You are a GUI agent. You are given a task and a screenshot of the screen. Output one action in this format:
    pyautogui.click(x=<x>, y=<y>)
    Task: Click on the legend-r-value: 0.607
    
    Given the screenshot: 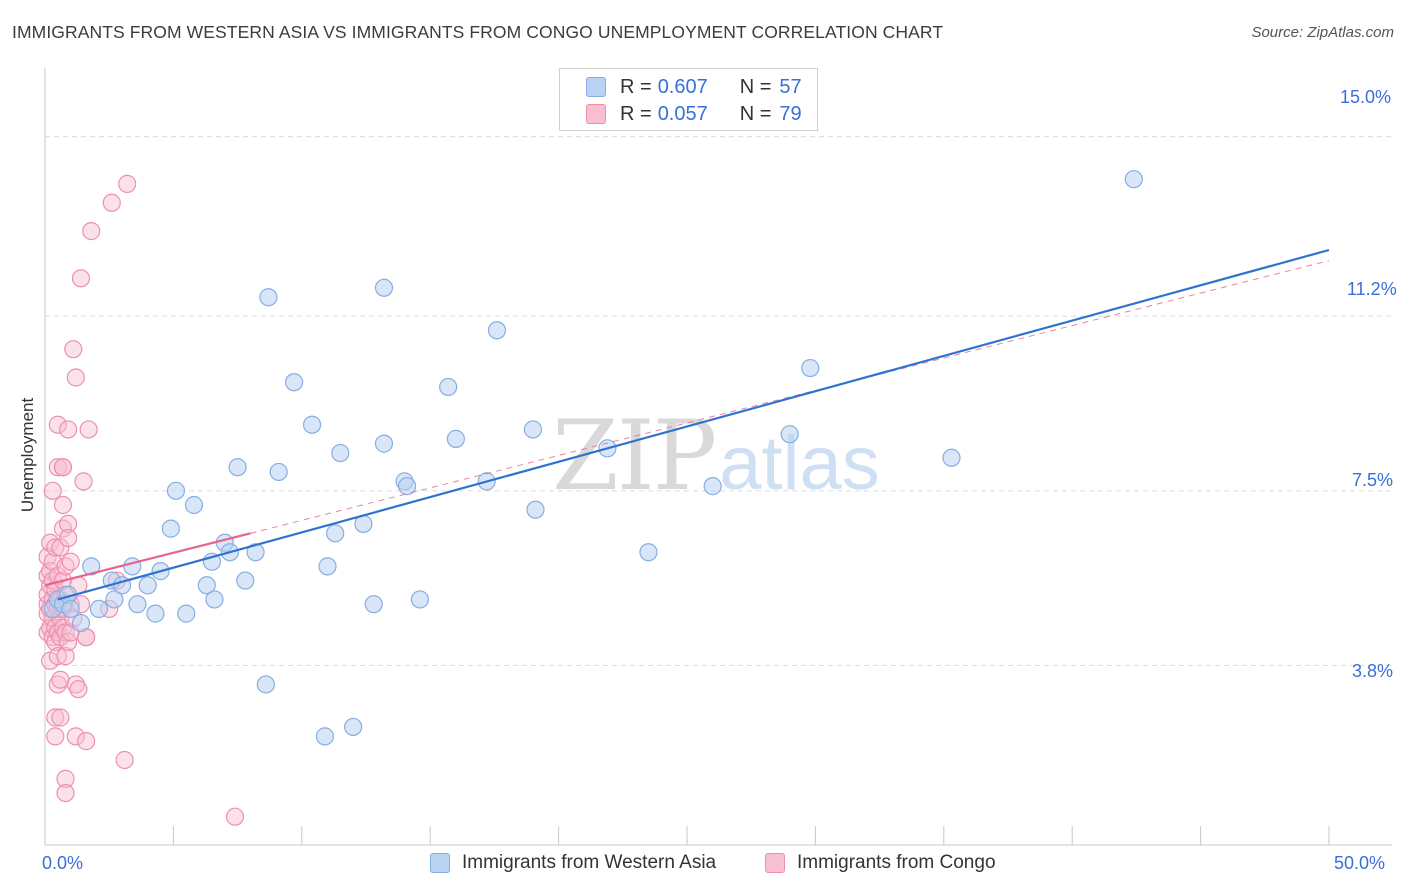 What is the action you would take?
    pyautogui.click(x=682, y=86)
    